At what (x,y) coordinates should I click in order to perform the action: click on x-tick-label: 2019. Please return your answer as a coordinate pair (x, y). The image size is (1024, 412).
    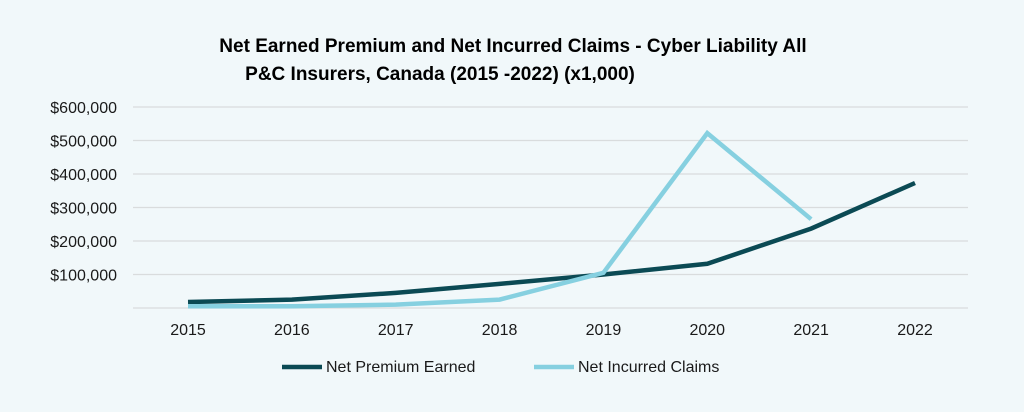
    Looking at the image, I should click on (604, 330).